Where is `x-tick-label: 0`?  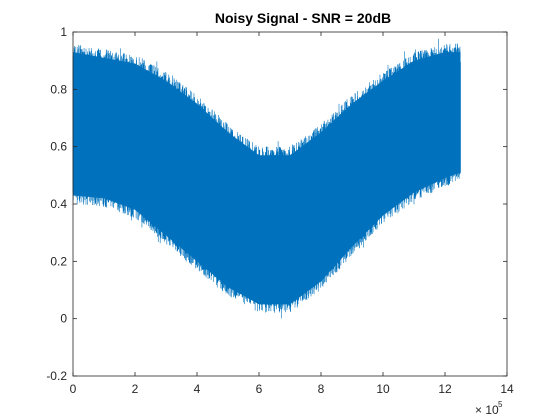 x-tick-label: 0 is located at coordinates (73, 389).